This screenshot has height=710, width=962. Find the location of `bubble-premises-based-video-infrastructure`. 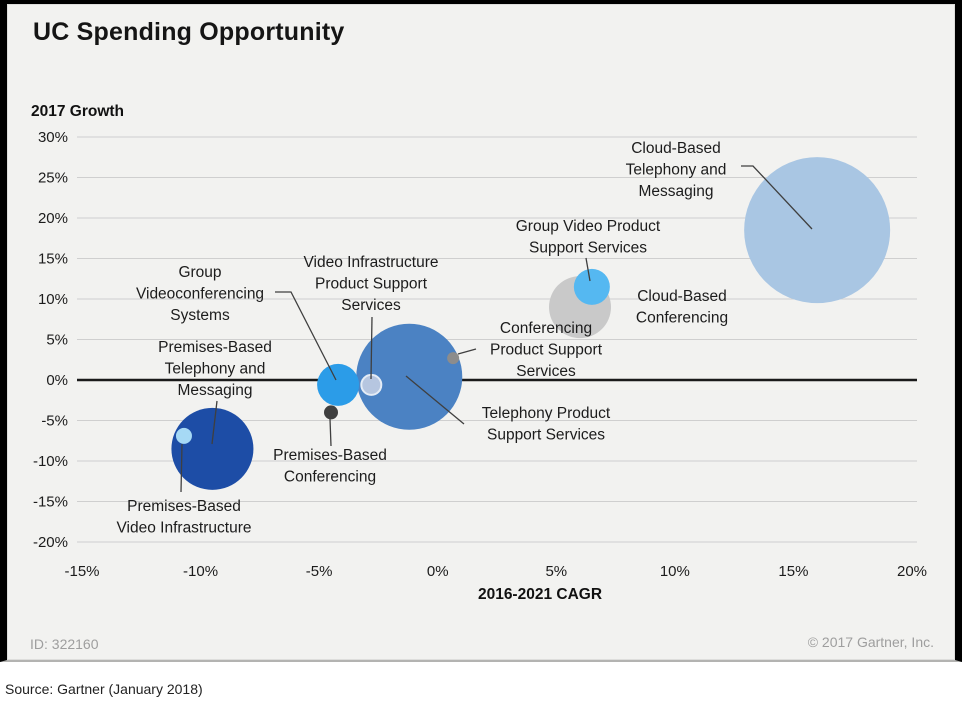

bubble-premises-based-video-infrastructure is located at coordinates (183, 435).